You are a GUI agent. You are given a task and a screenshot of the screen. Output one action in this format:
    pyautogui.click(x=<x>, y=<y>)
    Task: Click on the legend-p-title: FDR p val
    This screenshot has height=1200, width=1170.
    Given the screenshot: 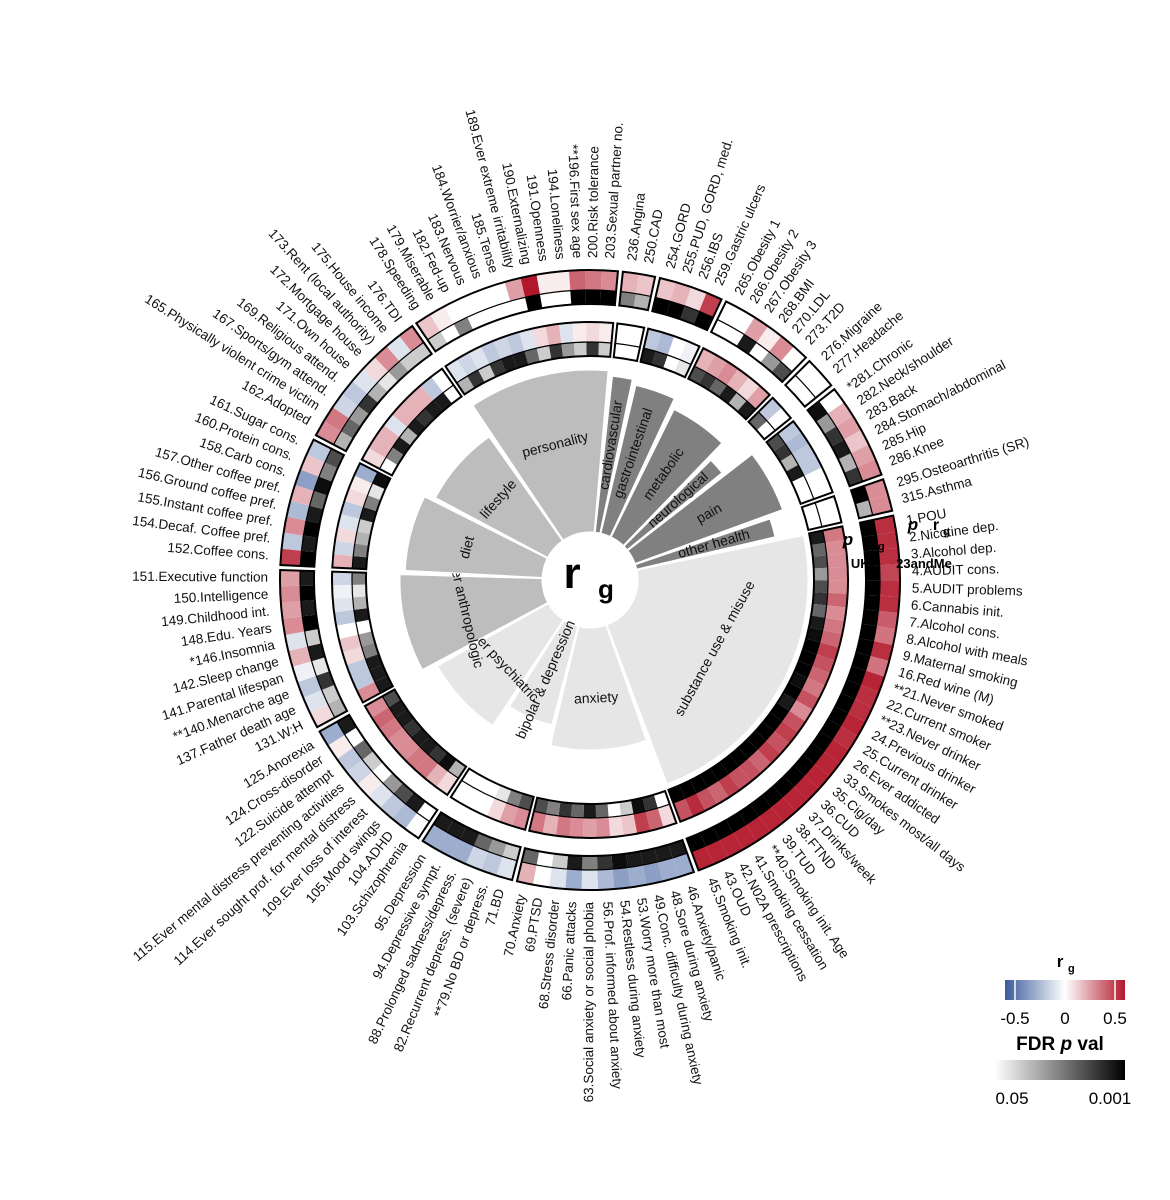 What is the action you would take?
    pyautogui.click(x=1060, y=1044)
    